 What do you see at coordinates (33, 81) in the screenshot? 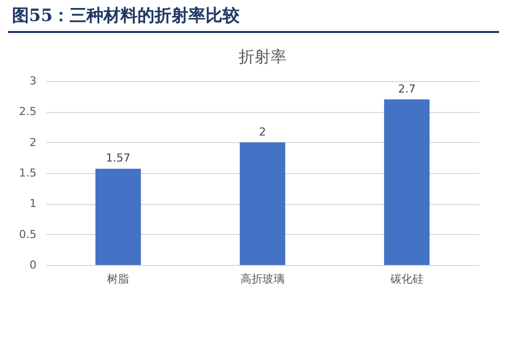
I see `y-tick-label: 3` at bounding box center [33, 81].